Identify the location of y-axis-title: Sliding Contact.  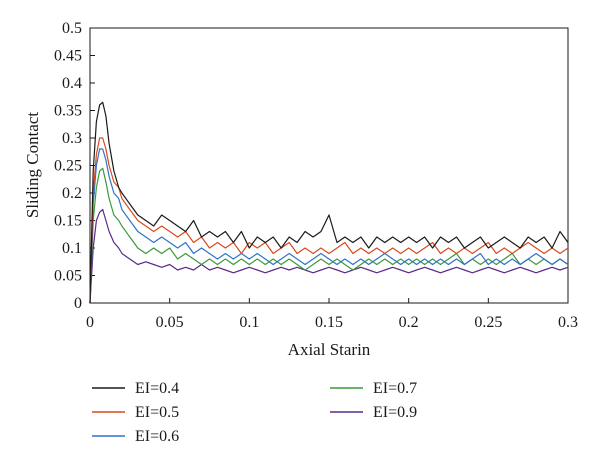
(32, 165).